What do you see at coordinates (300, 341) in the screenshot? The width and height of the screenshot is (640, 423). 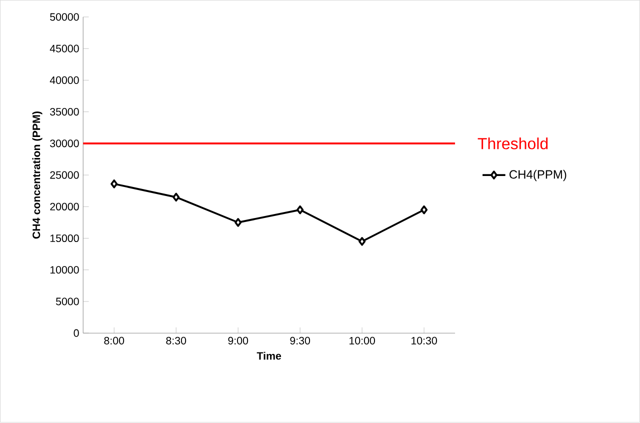 I see `x-tick-label: 9:30` at bounding box center [300, 341].